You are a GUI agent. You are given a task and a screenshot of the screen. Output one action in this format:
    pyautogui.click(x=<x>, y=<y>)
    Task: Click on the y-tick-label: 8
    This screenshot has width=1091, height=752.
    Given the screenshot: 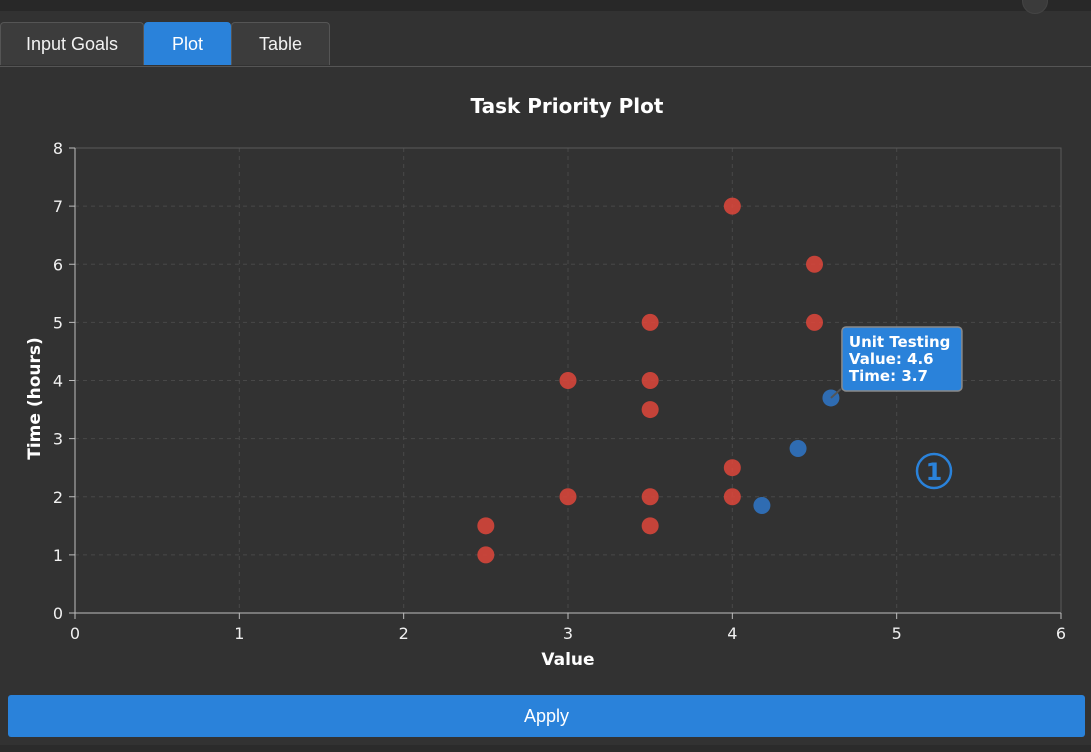 What is the action you would take?
    pyautogui.click(x=58, y=148)
    